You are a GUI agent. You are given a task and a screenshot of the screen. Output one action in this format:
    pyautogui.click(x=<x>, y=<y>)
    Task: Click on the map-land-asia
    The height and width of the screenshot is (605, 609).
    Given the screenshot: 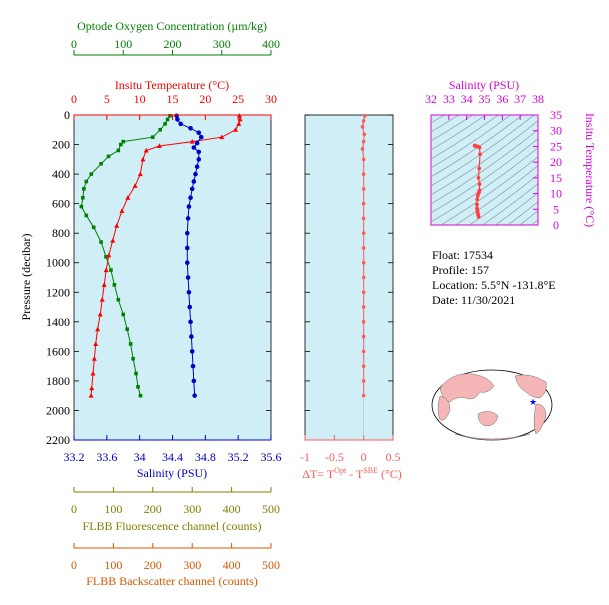 What is the action you would take?
    pyautogui.click(x=467, y=388)
    